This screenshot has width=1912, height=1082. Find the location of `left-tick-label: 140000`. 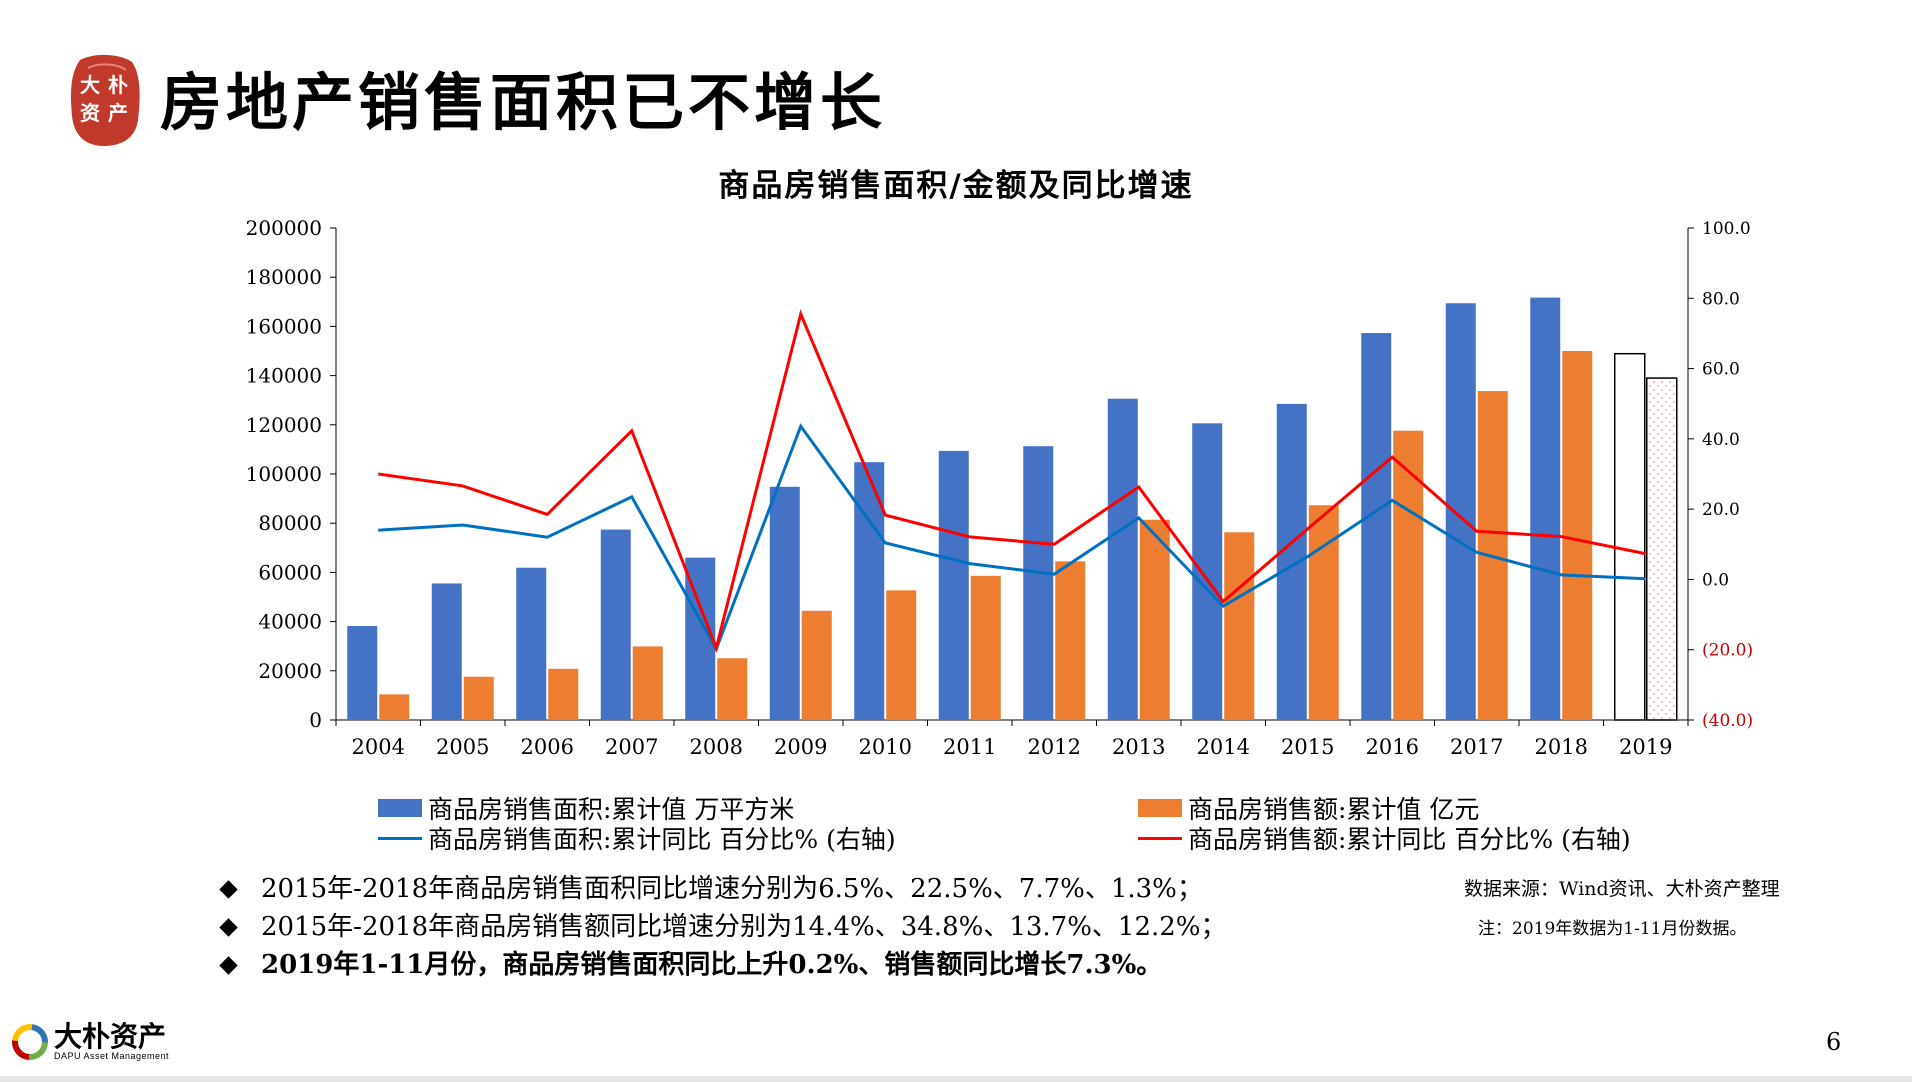

left-tick-label: 140000 is located at coordinates (284, 376).